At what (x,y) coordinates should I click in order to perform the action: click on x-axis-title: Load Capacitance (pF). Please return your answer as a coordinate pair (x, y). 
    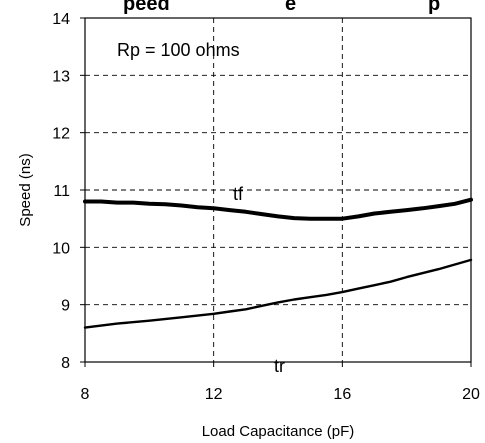
    Looking at the image, I should click on (278, 431).